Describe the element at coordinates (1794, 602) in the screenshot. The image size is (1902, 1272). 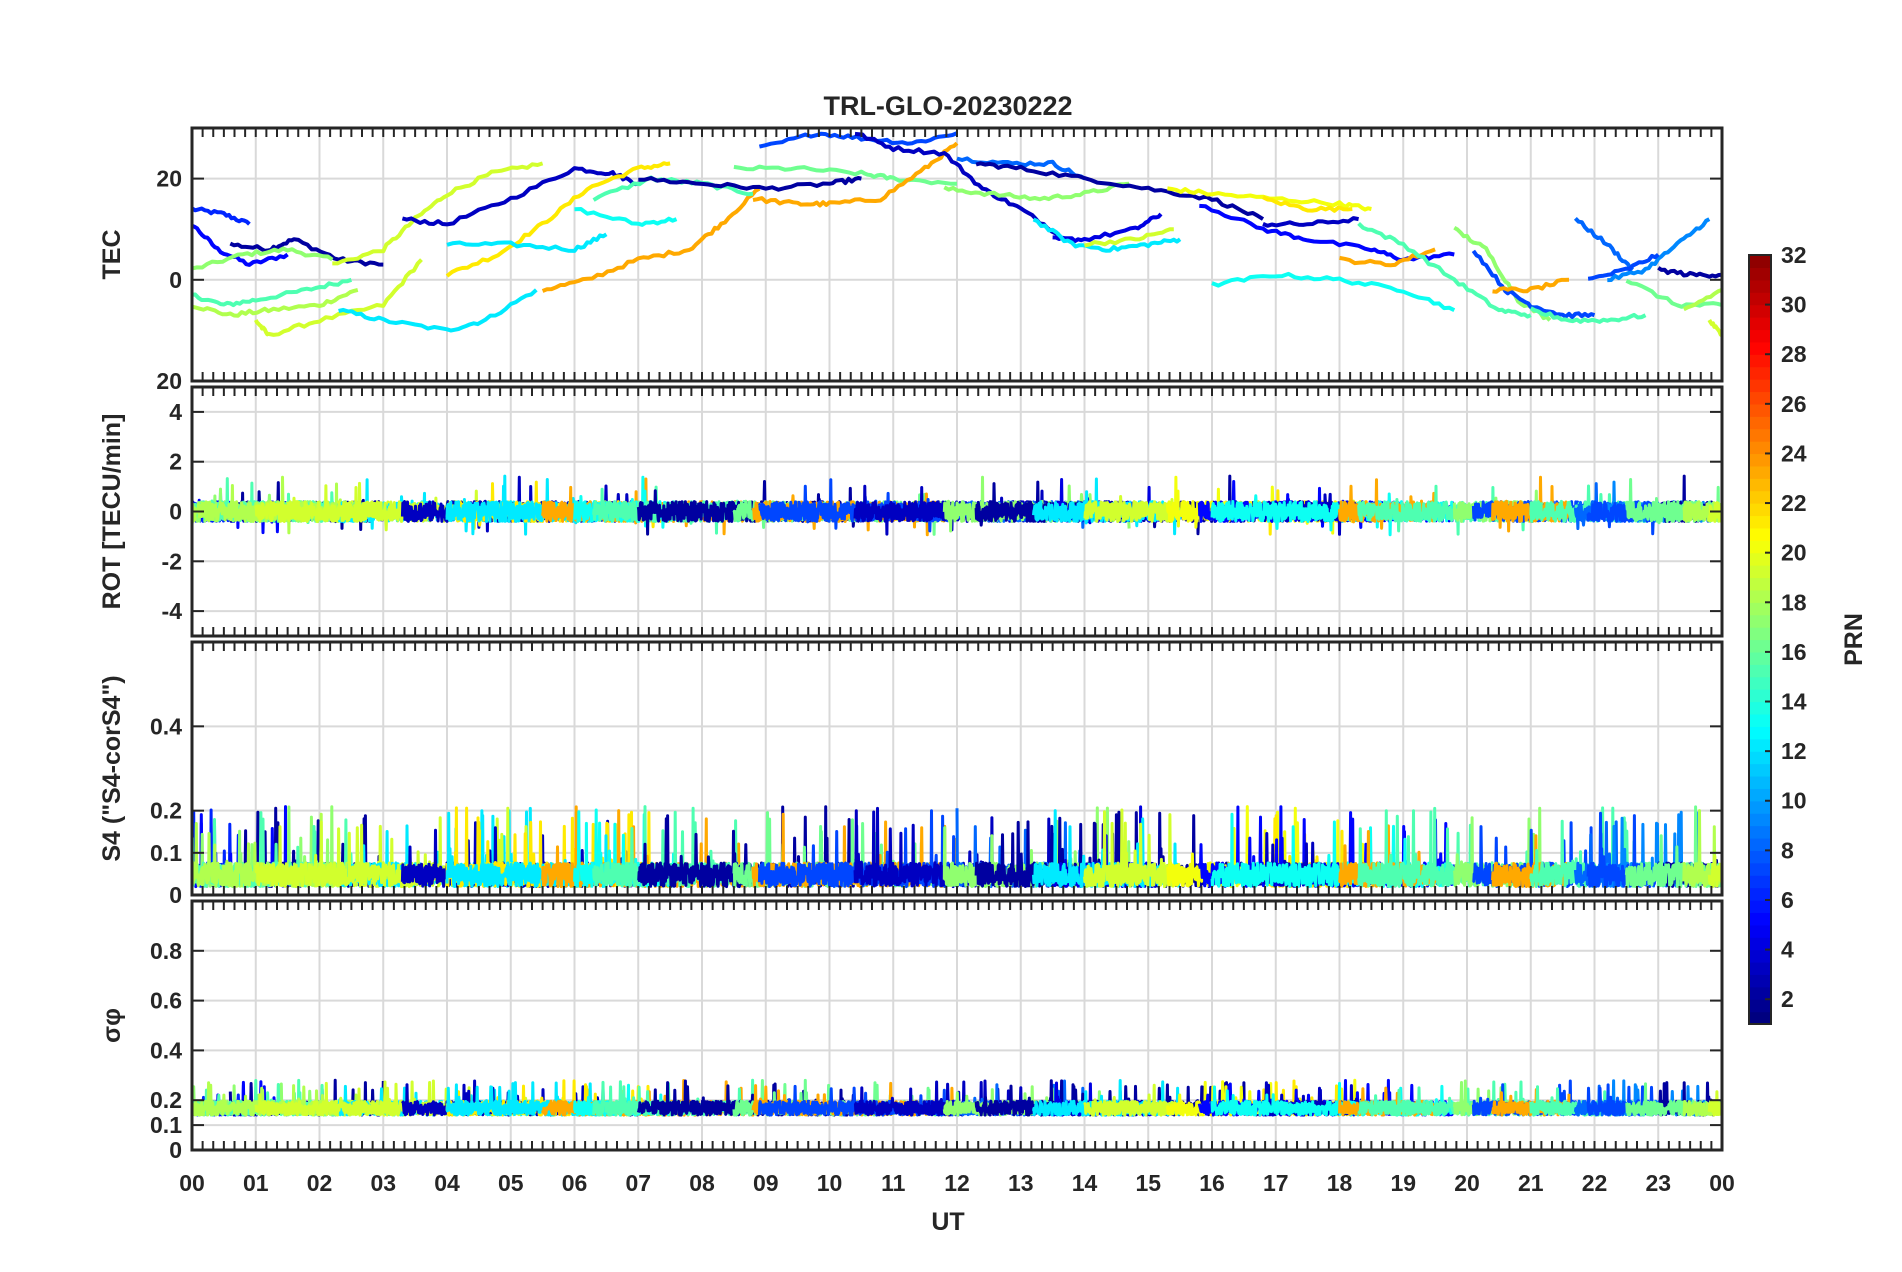
I see `colorbar-tick-label: 18` at that location.